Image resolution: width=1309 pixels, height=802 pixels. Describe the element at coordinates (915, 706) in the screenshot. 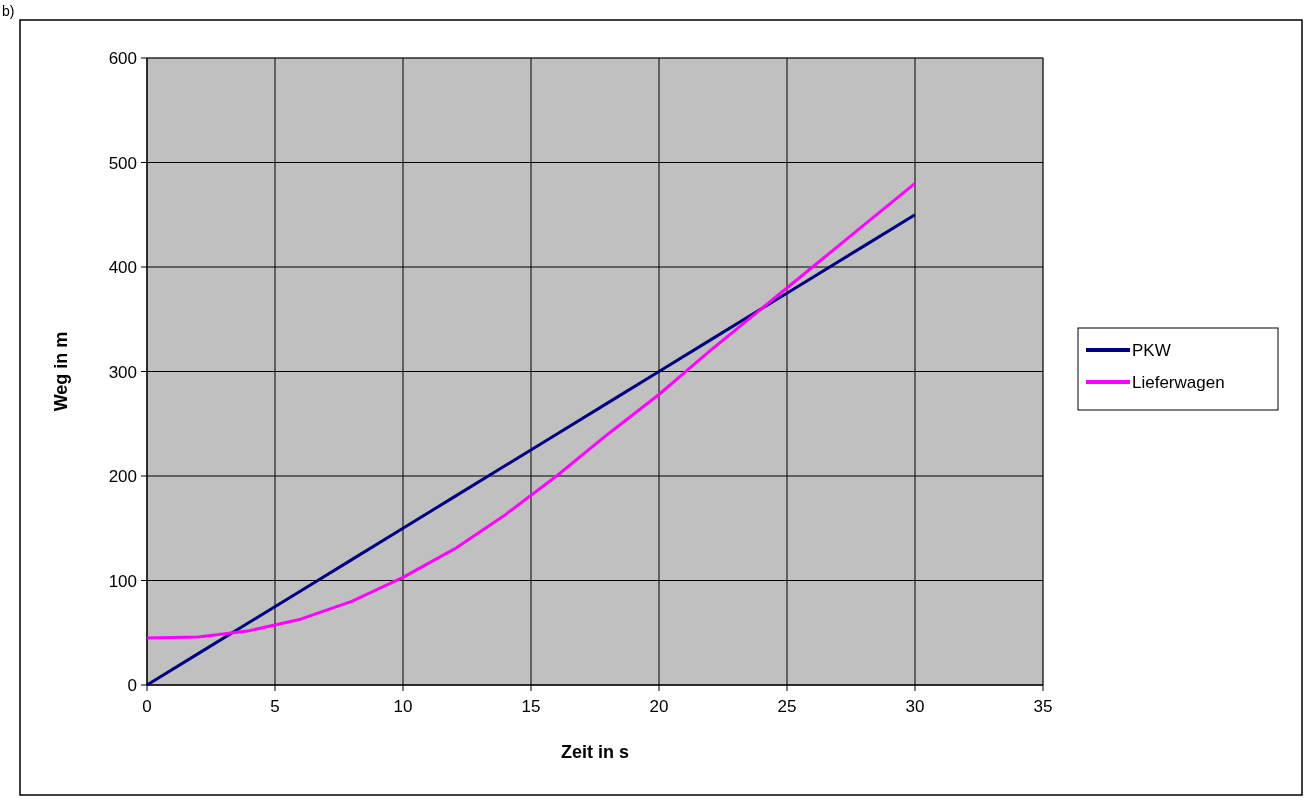

I see `x-tick-label: 30` at that location.